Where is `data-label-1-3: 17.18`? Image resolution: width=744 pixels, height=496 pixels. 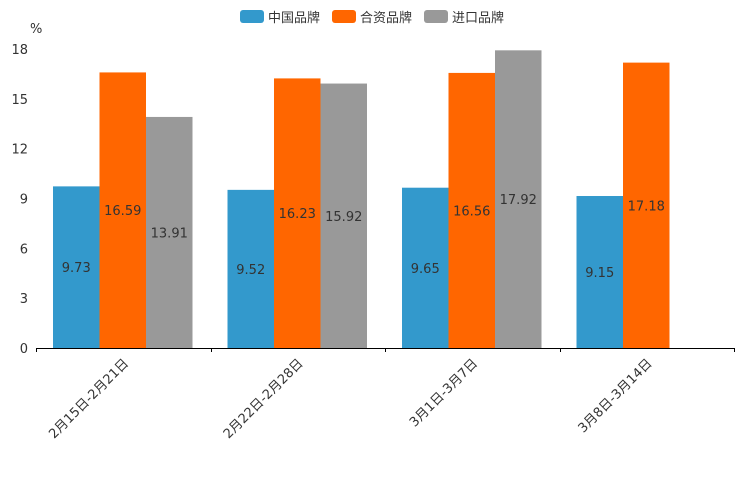 data-label-1-3: 17.18 is located at coordinates (646, 206).